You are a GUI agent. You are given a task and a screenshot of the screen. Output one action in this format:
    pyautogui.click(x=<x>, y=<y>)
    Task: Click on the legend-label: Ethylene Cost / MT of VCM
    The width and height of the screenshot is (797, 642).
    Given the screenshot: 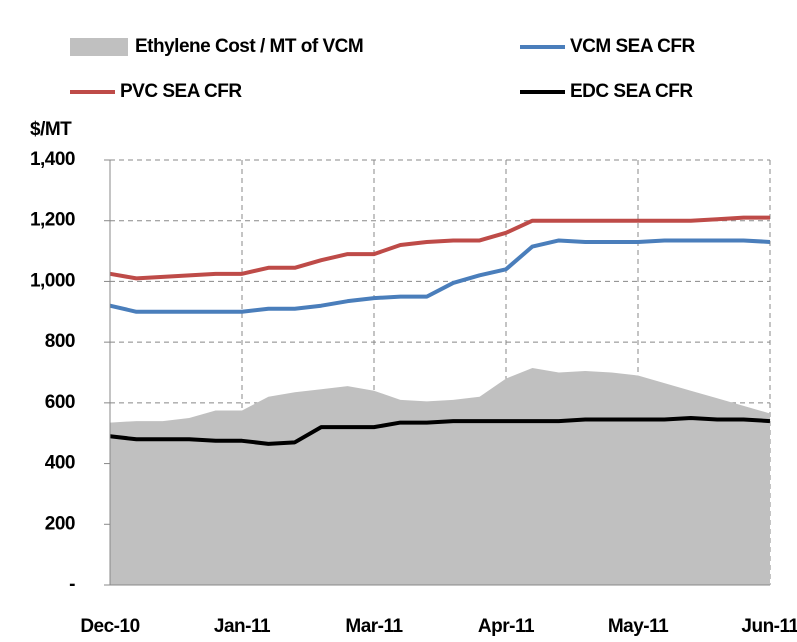 What is the action you would take?
    pyautogui.click(x=249, y=46)
    